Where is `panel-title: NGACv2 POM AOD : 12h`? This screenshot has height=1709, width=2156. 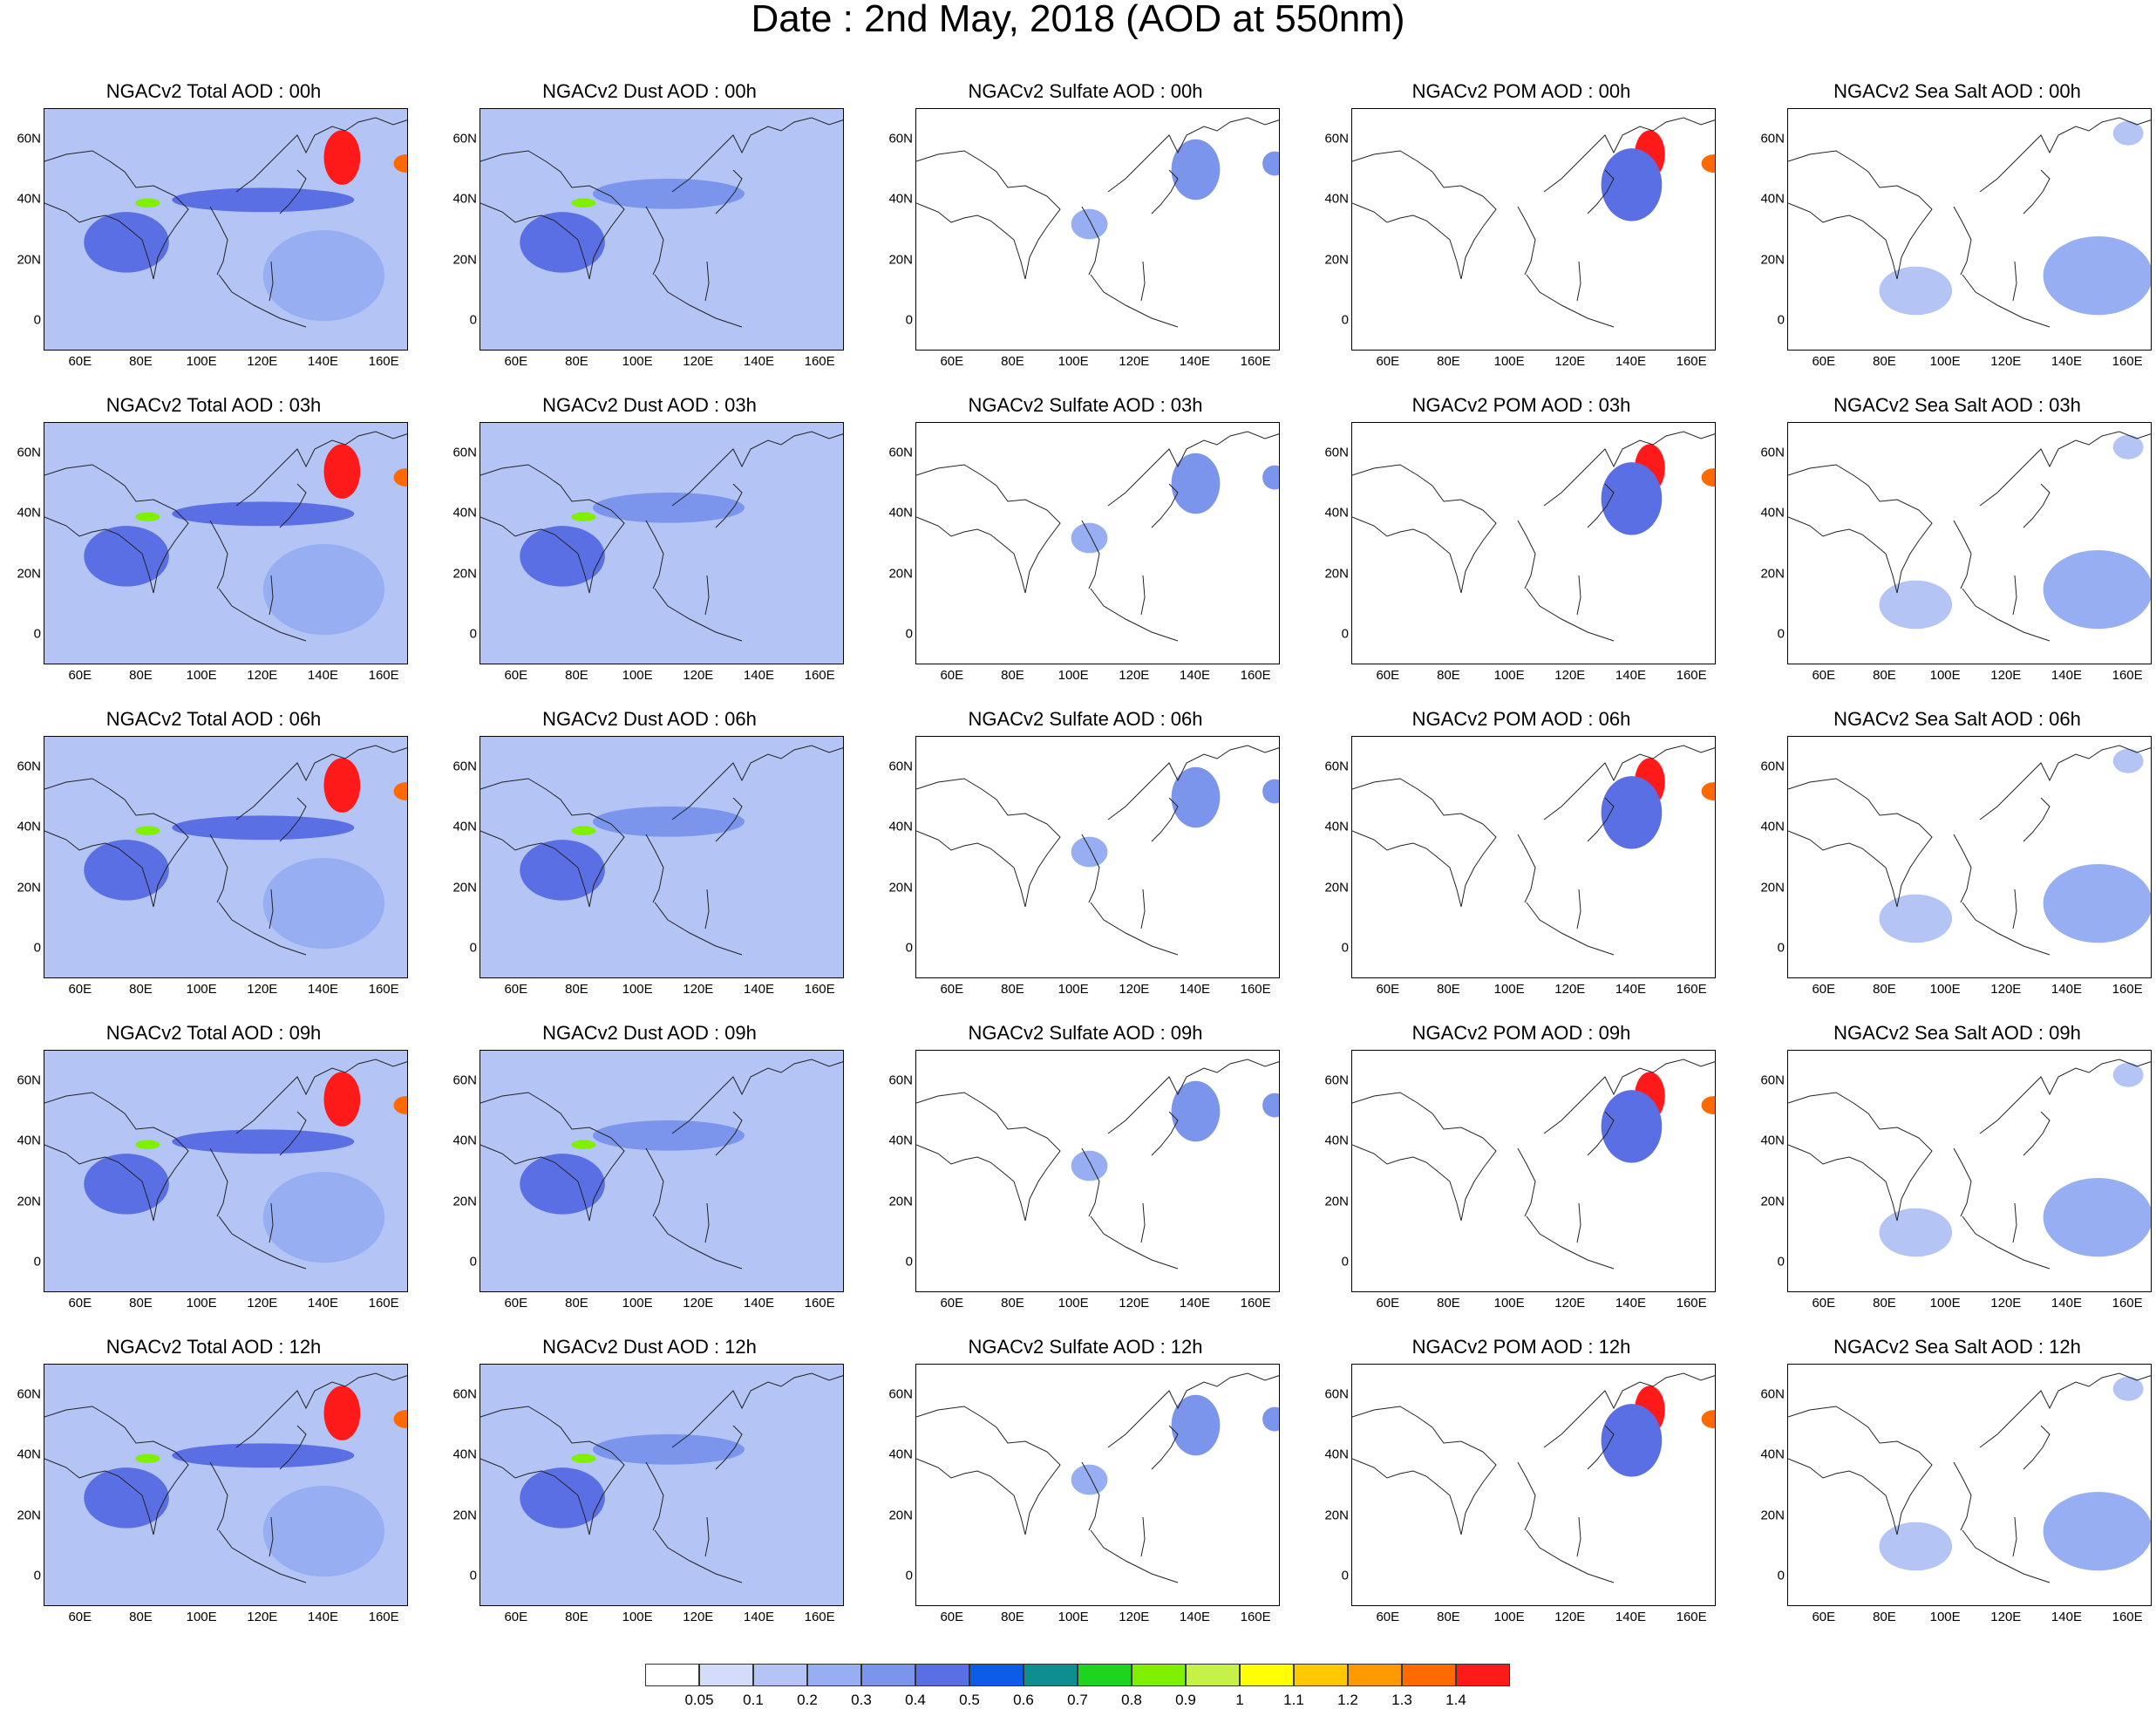
panel-title: NGACv2 POM AOD : 12h is located at coordinates (1521, 1347).